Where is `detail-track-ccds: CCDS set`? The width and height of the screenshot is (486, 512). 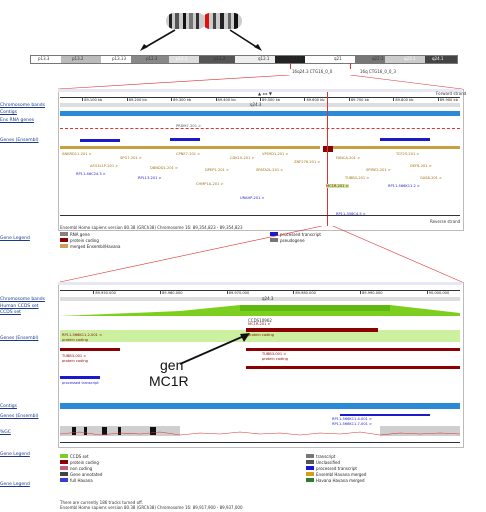 detail-track-ccds: CCDS set is located at coordinates (10, 312).